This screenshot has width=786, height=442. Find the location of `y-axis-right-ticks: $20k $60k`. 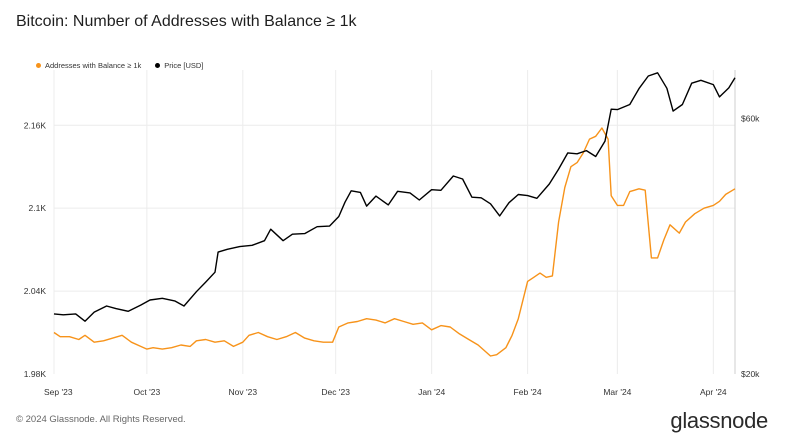

y-axis-right-ticks: $20k $60k is located at coordinates (750, 246).